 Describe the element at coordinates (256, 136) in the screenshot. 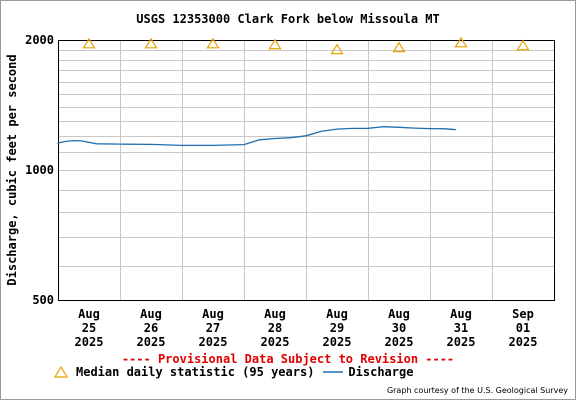

I see `discharge-series-line` at that location.